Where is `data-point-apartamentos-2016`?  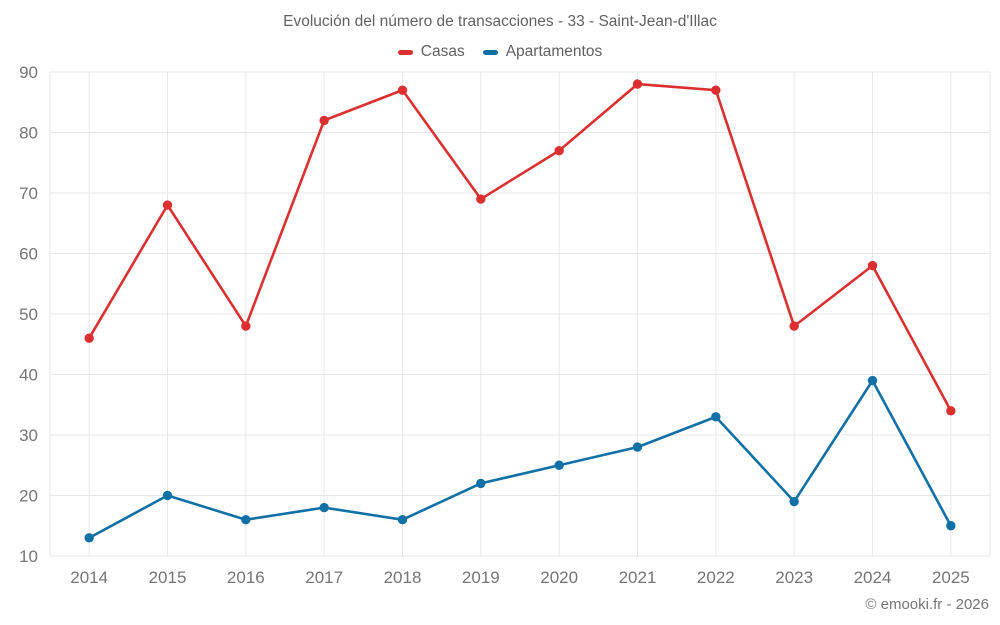
data-point-apartamentos-2016 is located at coordinates (246, 520).